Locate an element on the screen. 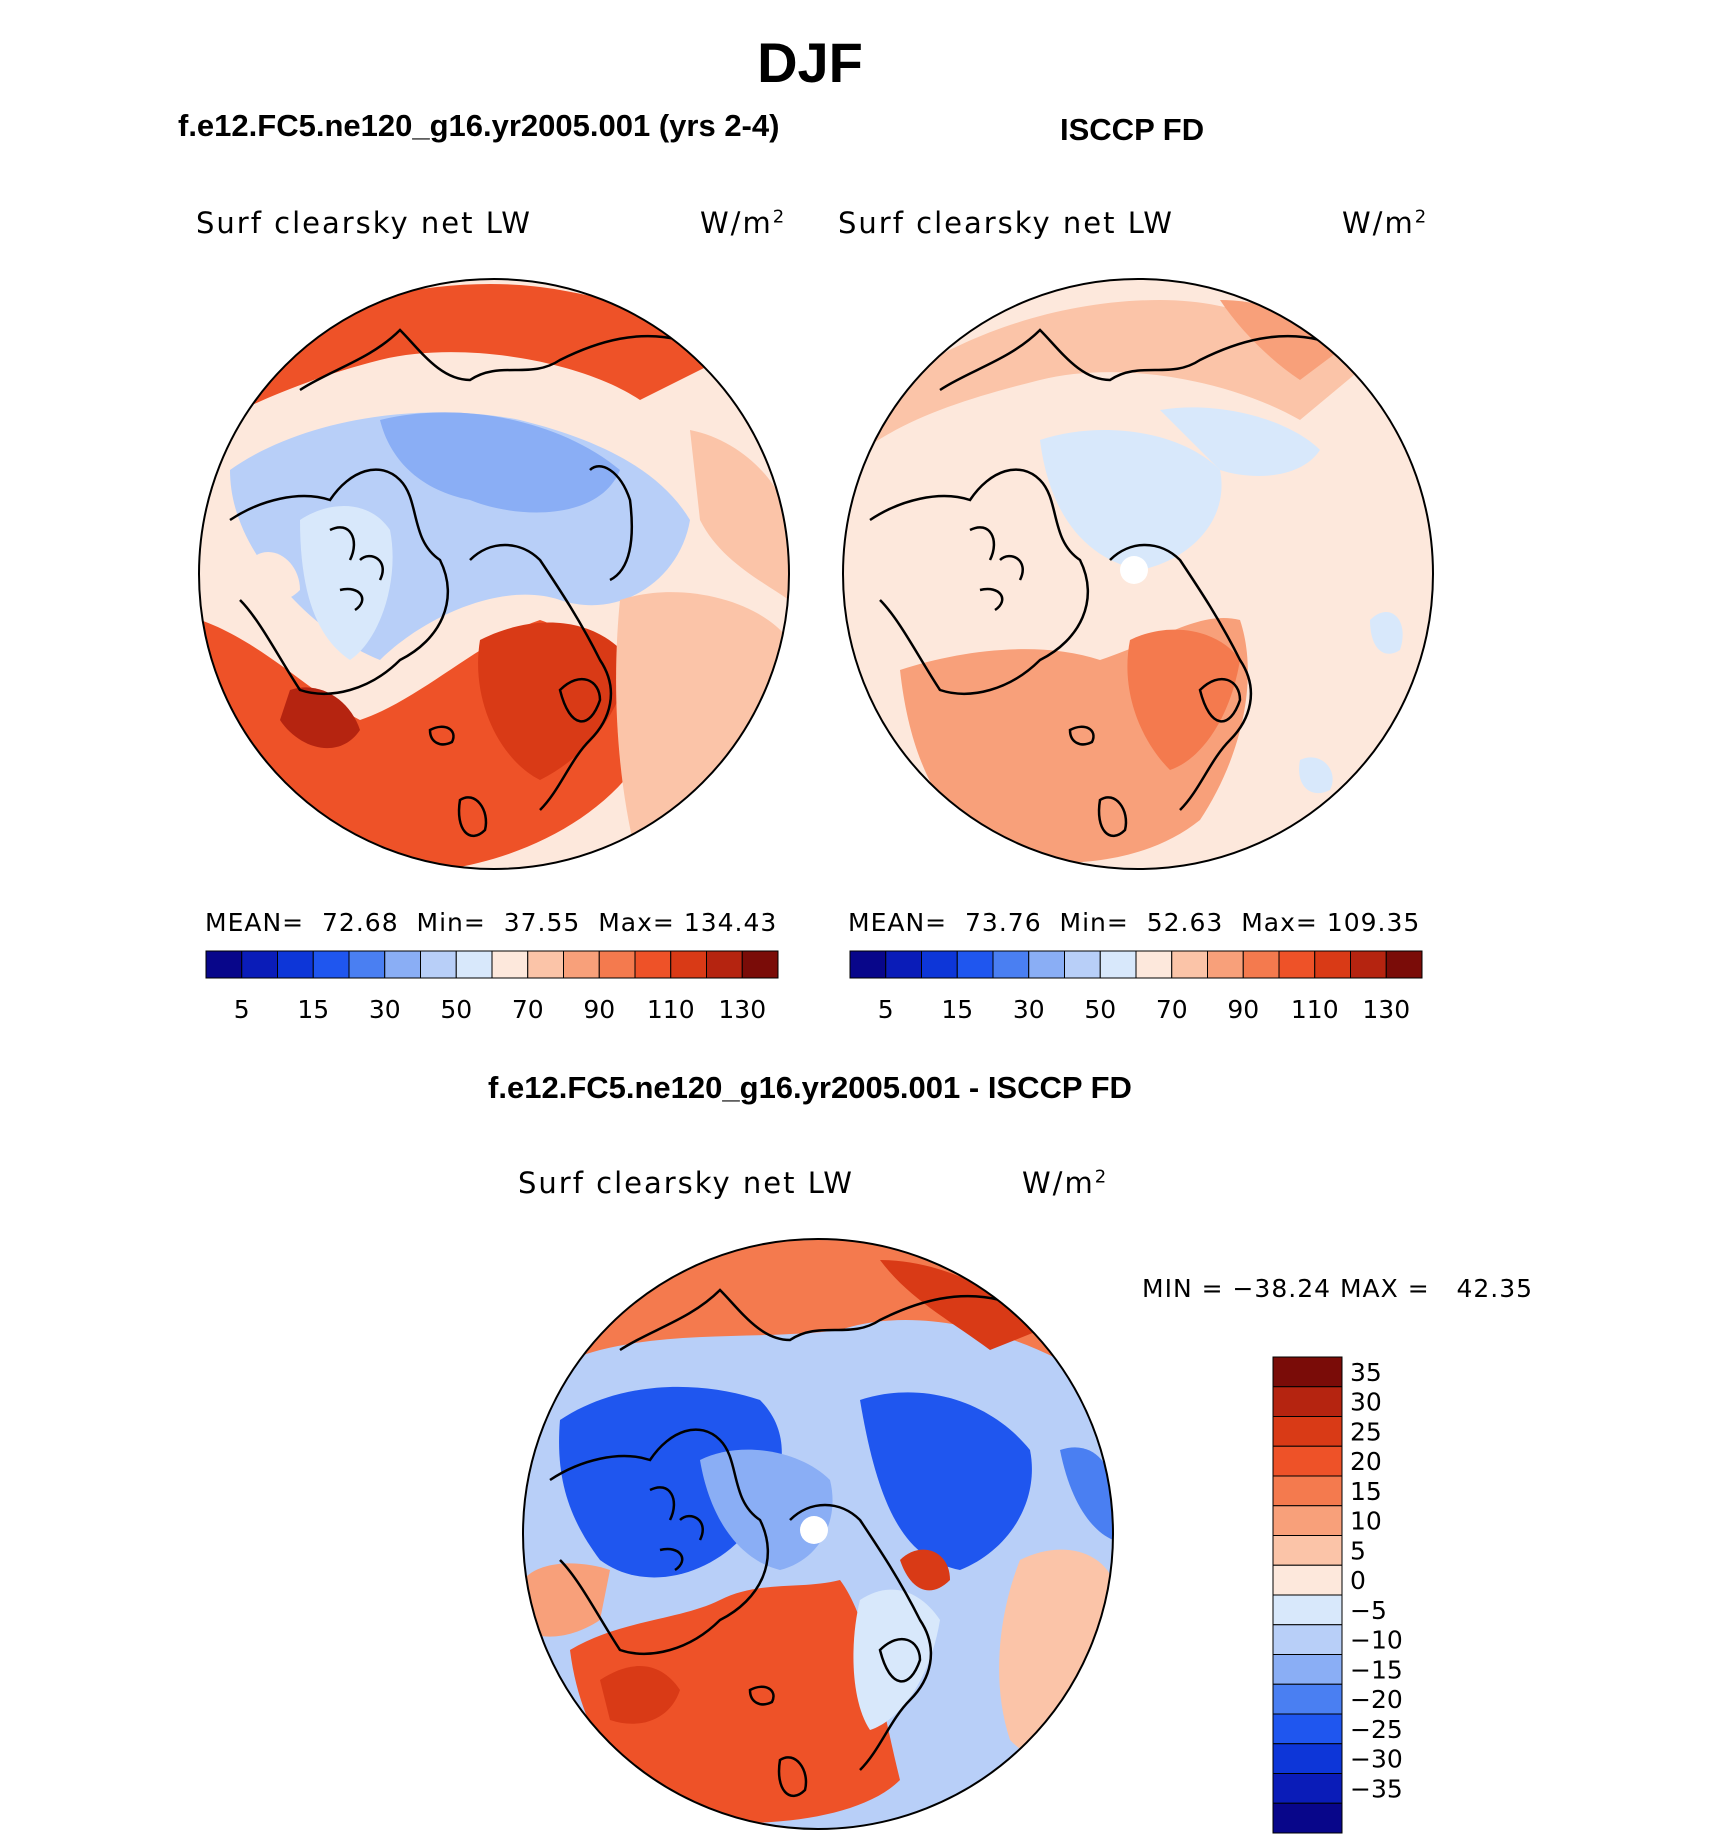 The height and width of the screenshot is (1840, 1710). panel-3-colorbar-tick-label: 10 is located at coordinates (1366, 1521).